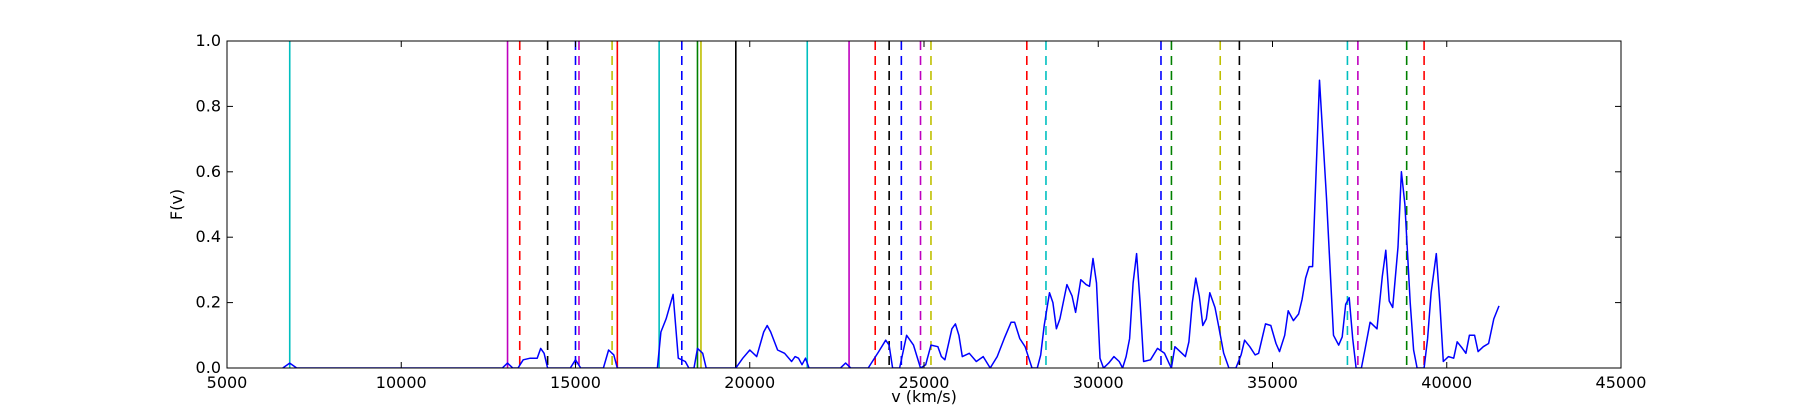 The height and width of the screenshot is (407, 1795). What do you see at coordinates (208, 171) in the screenshot?
I see `y-tick-label: 0.6` at bounding box center [208, 171].